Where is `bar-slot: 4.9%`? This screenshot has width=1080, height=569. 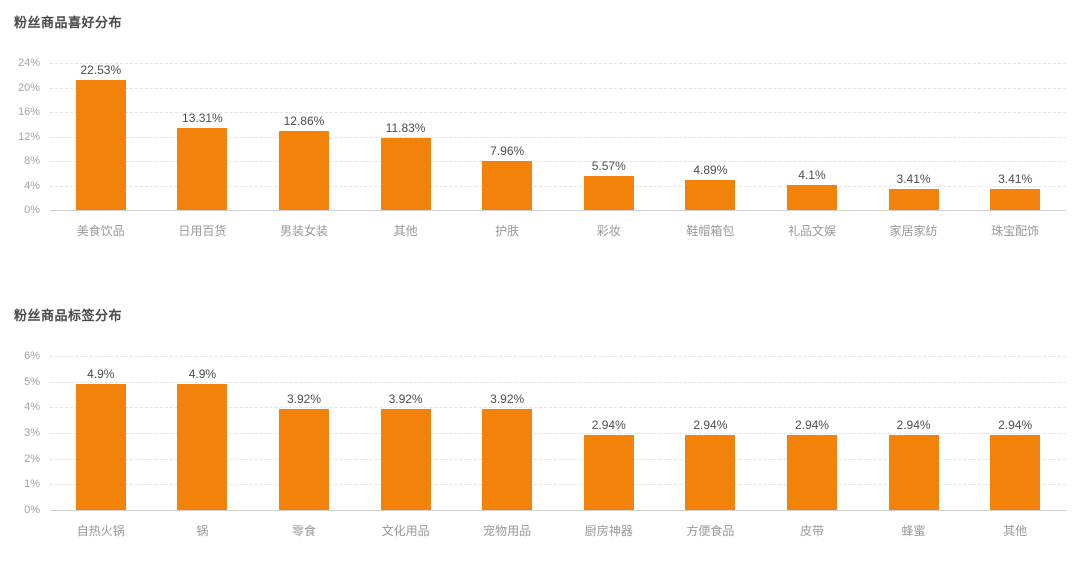
bar-slot: 4.9% is located at coordinates (203, 433).